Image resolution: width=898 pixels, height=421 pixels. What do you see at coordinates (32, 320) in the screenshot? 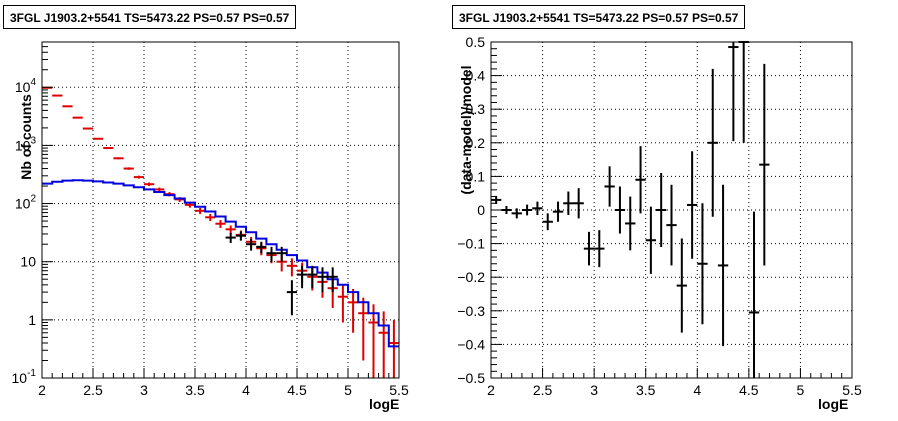
I see `y-tick-label: 1` at bounding box center [32, 320].